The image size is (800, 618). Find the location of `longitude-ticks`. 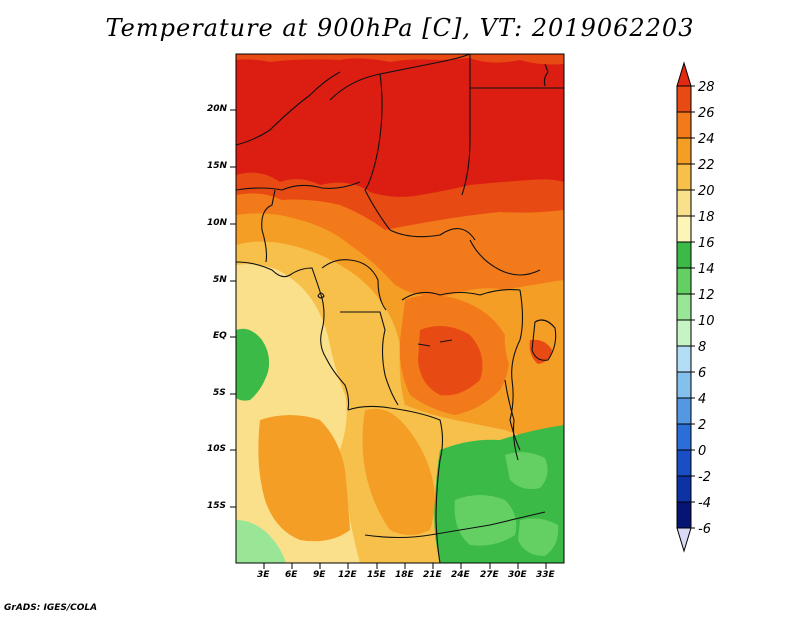

longitude-ticks is located at coordinates (405, 566).